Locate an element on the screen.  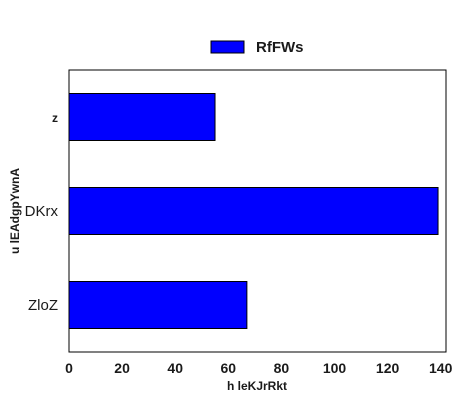
x-tick-label: 100 is located at coordinates (335, 368).